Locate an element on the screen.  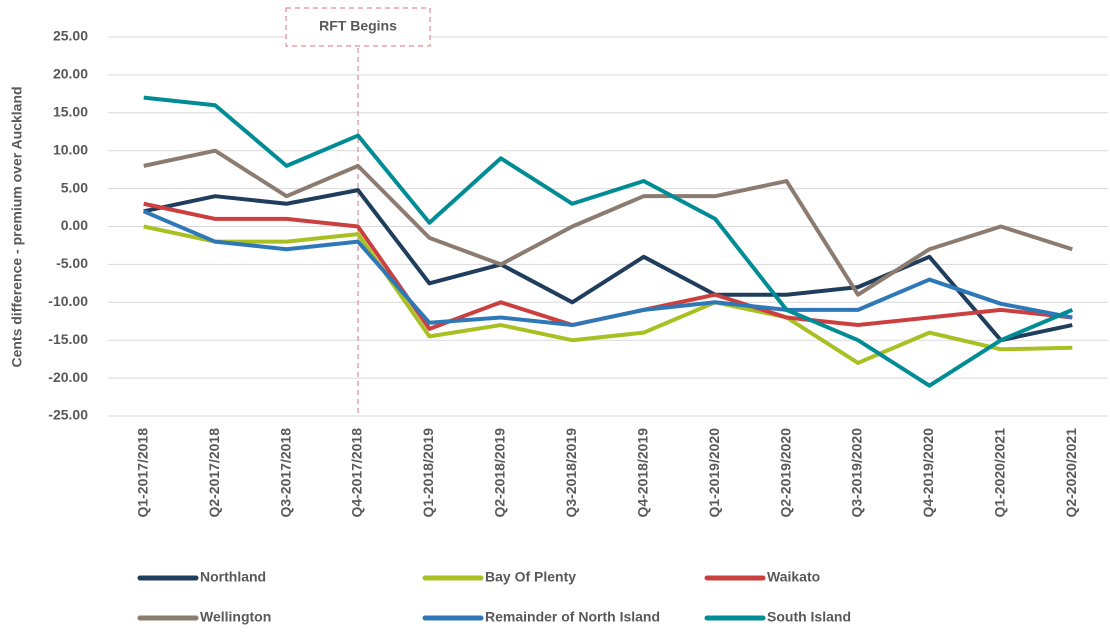
x-tick-label: Q4-2017/2018 is located at coordinates (357, 473).